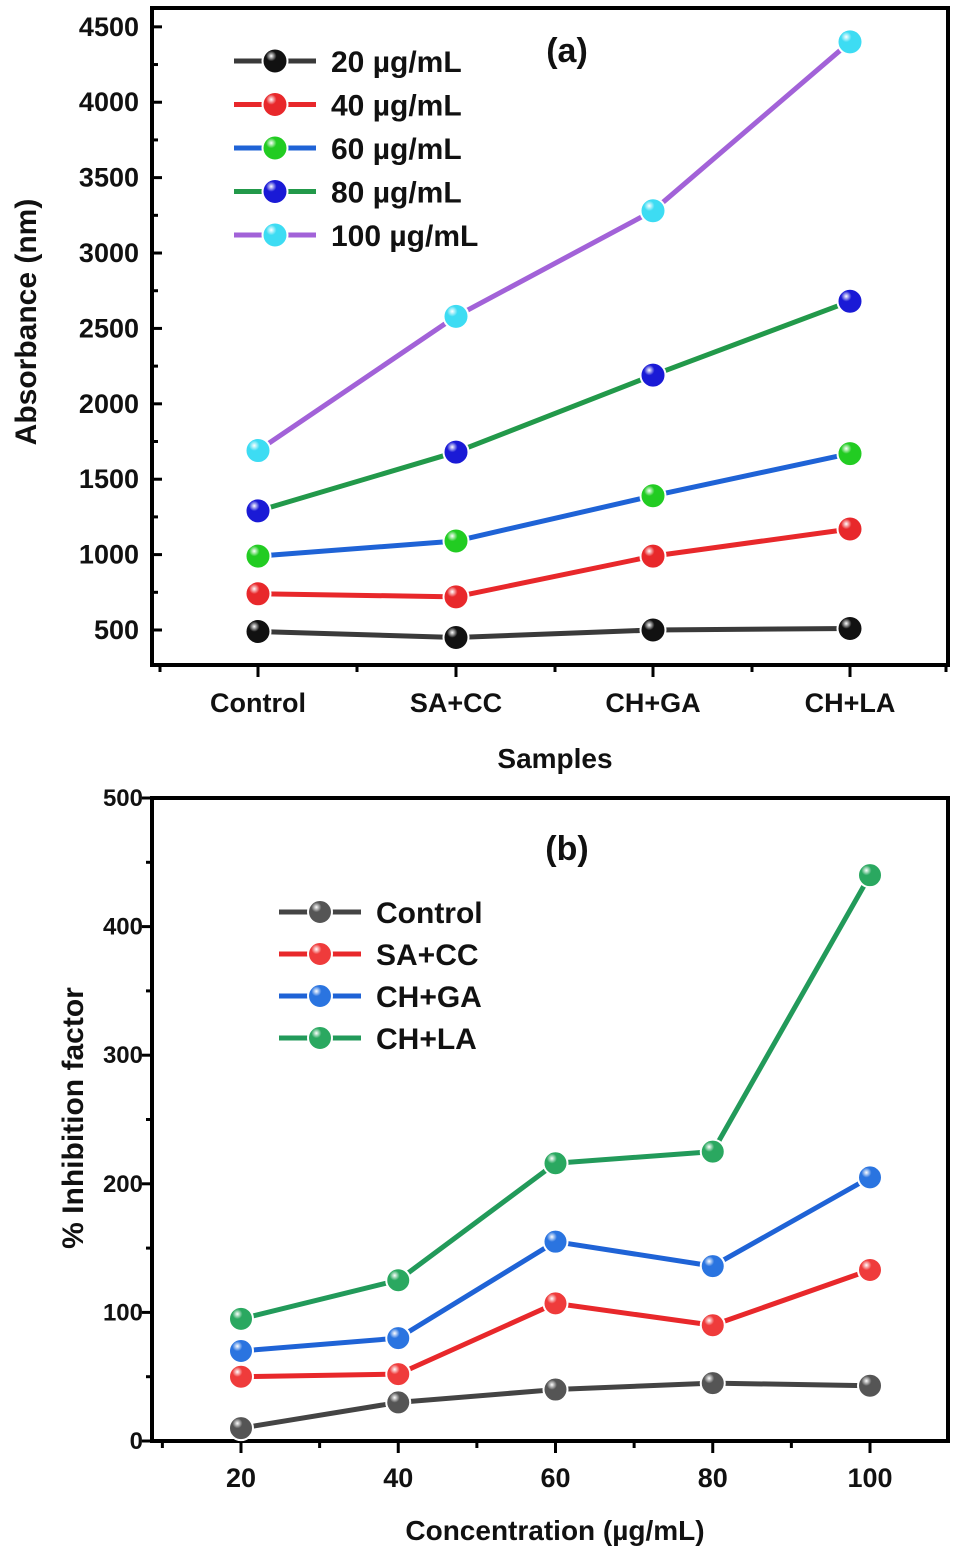  I want to click on legend-label: SA+CC, so click(427, 955).